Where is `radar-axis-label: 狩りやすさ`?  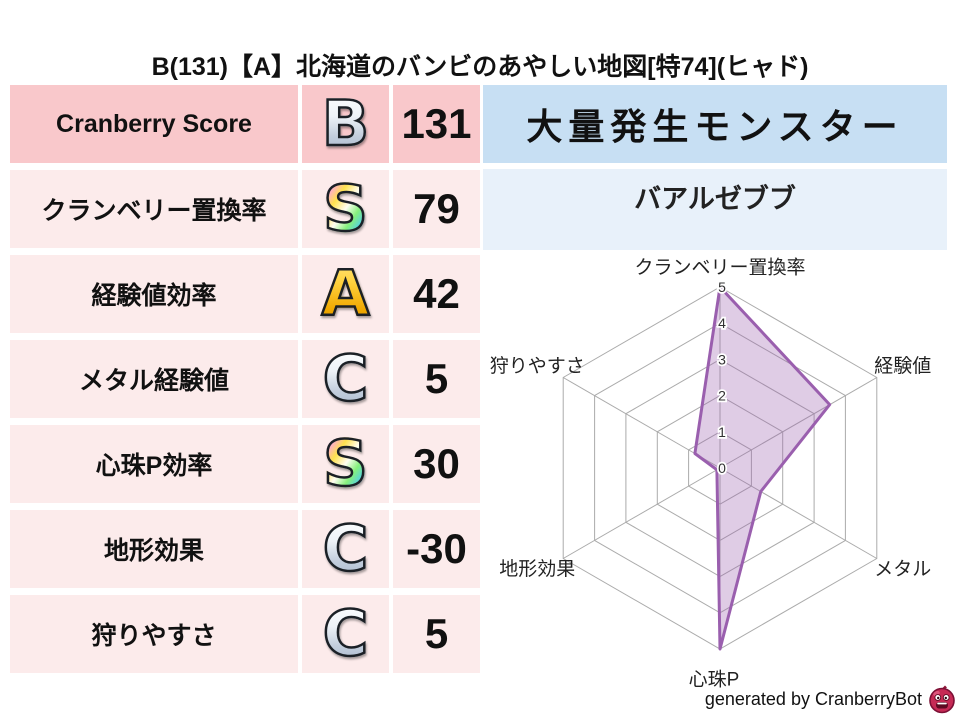 radar-axis-label: 狩りやすさ is located at coordinates (537, 366).